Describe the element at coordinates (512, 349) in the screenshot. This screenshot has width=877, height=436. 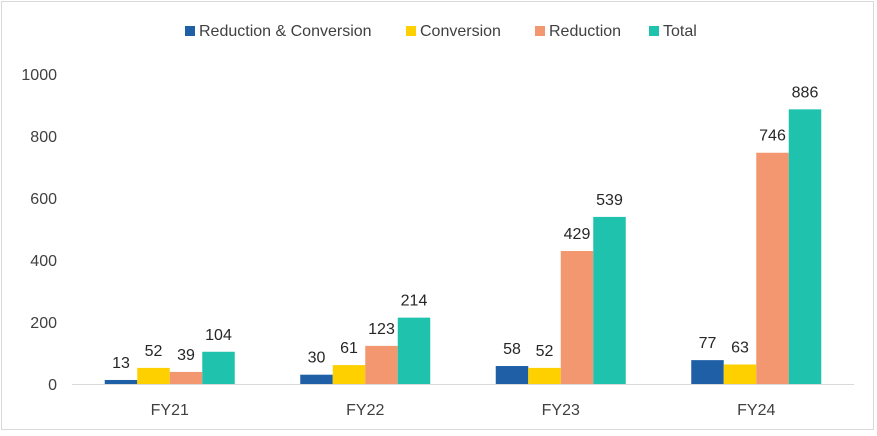
I see `data-label-FY23-0: 58` at that location.